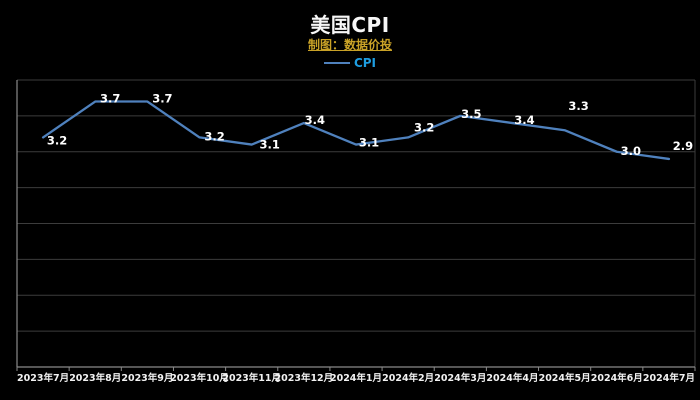 Image resolution: width=700 pixels, height=400 pixels. What do you see at coordinates (349, 45) in the screenshot?
I see `chart-subtitle: 制图：数据价投` at bounding box center [349, 45].